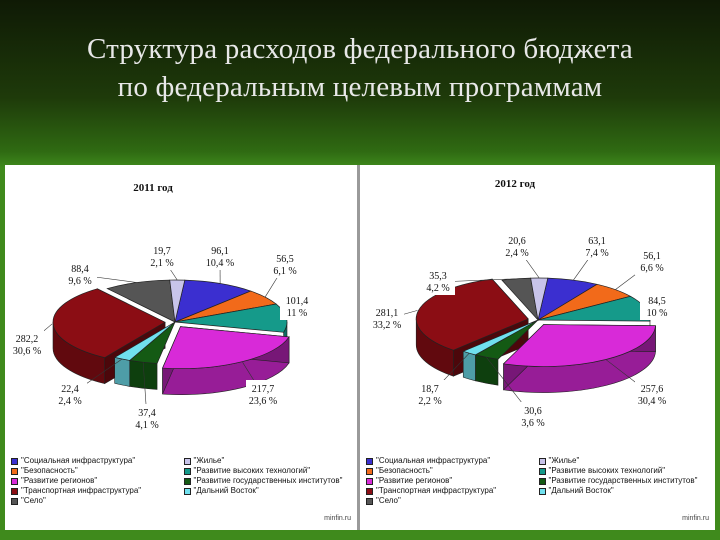 This screenshot has height=540, width=720. Describe the element at coordinates (652, 401) in the screenshot. I see `data-label-percent: 30,4 %` at that location.